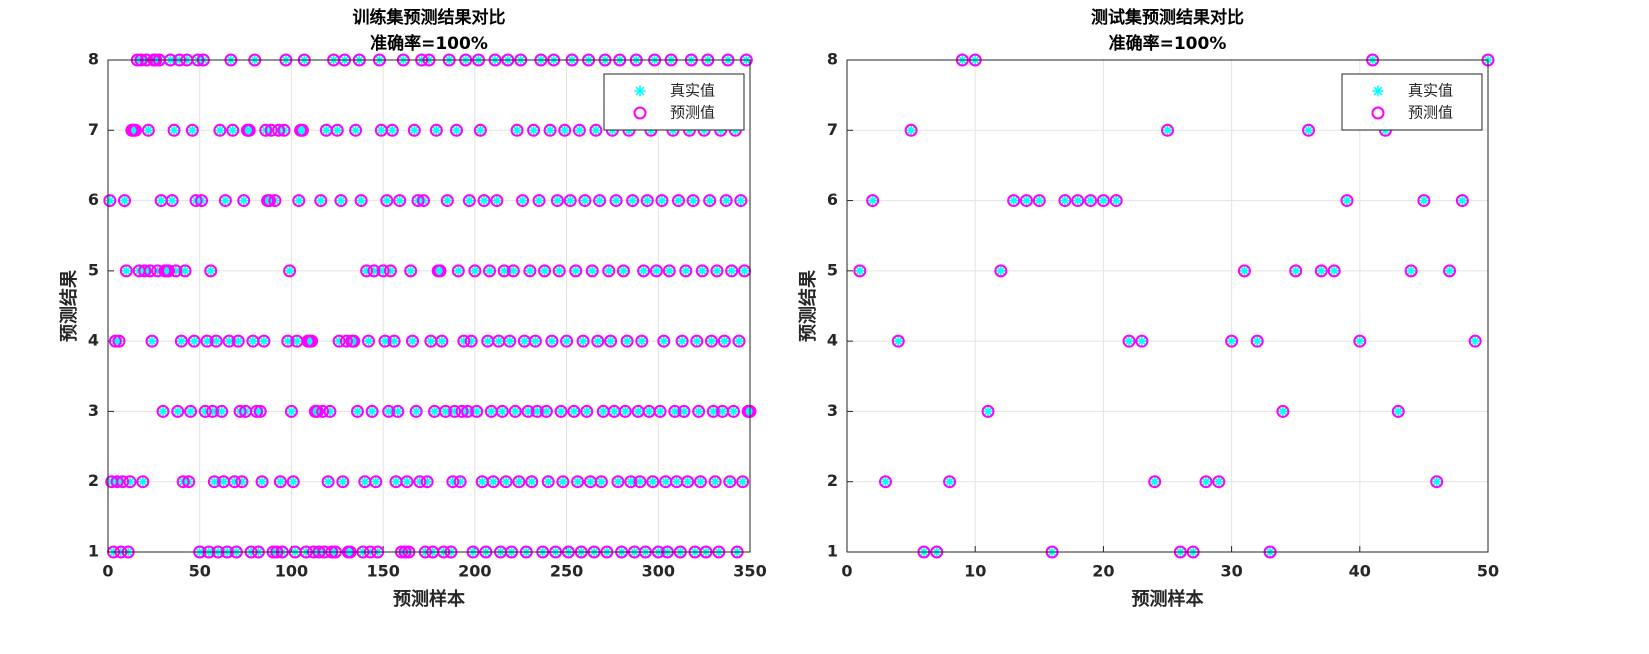  I want to click on legend-label: 预测值, so click(1430, 113).